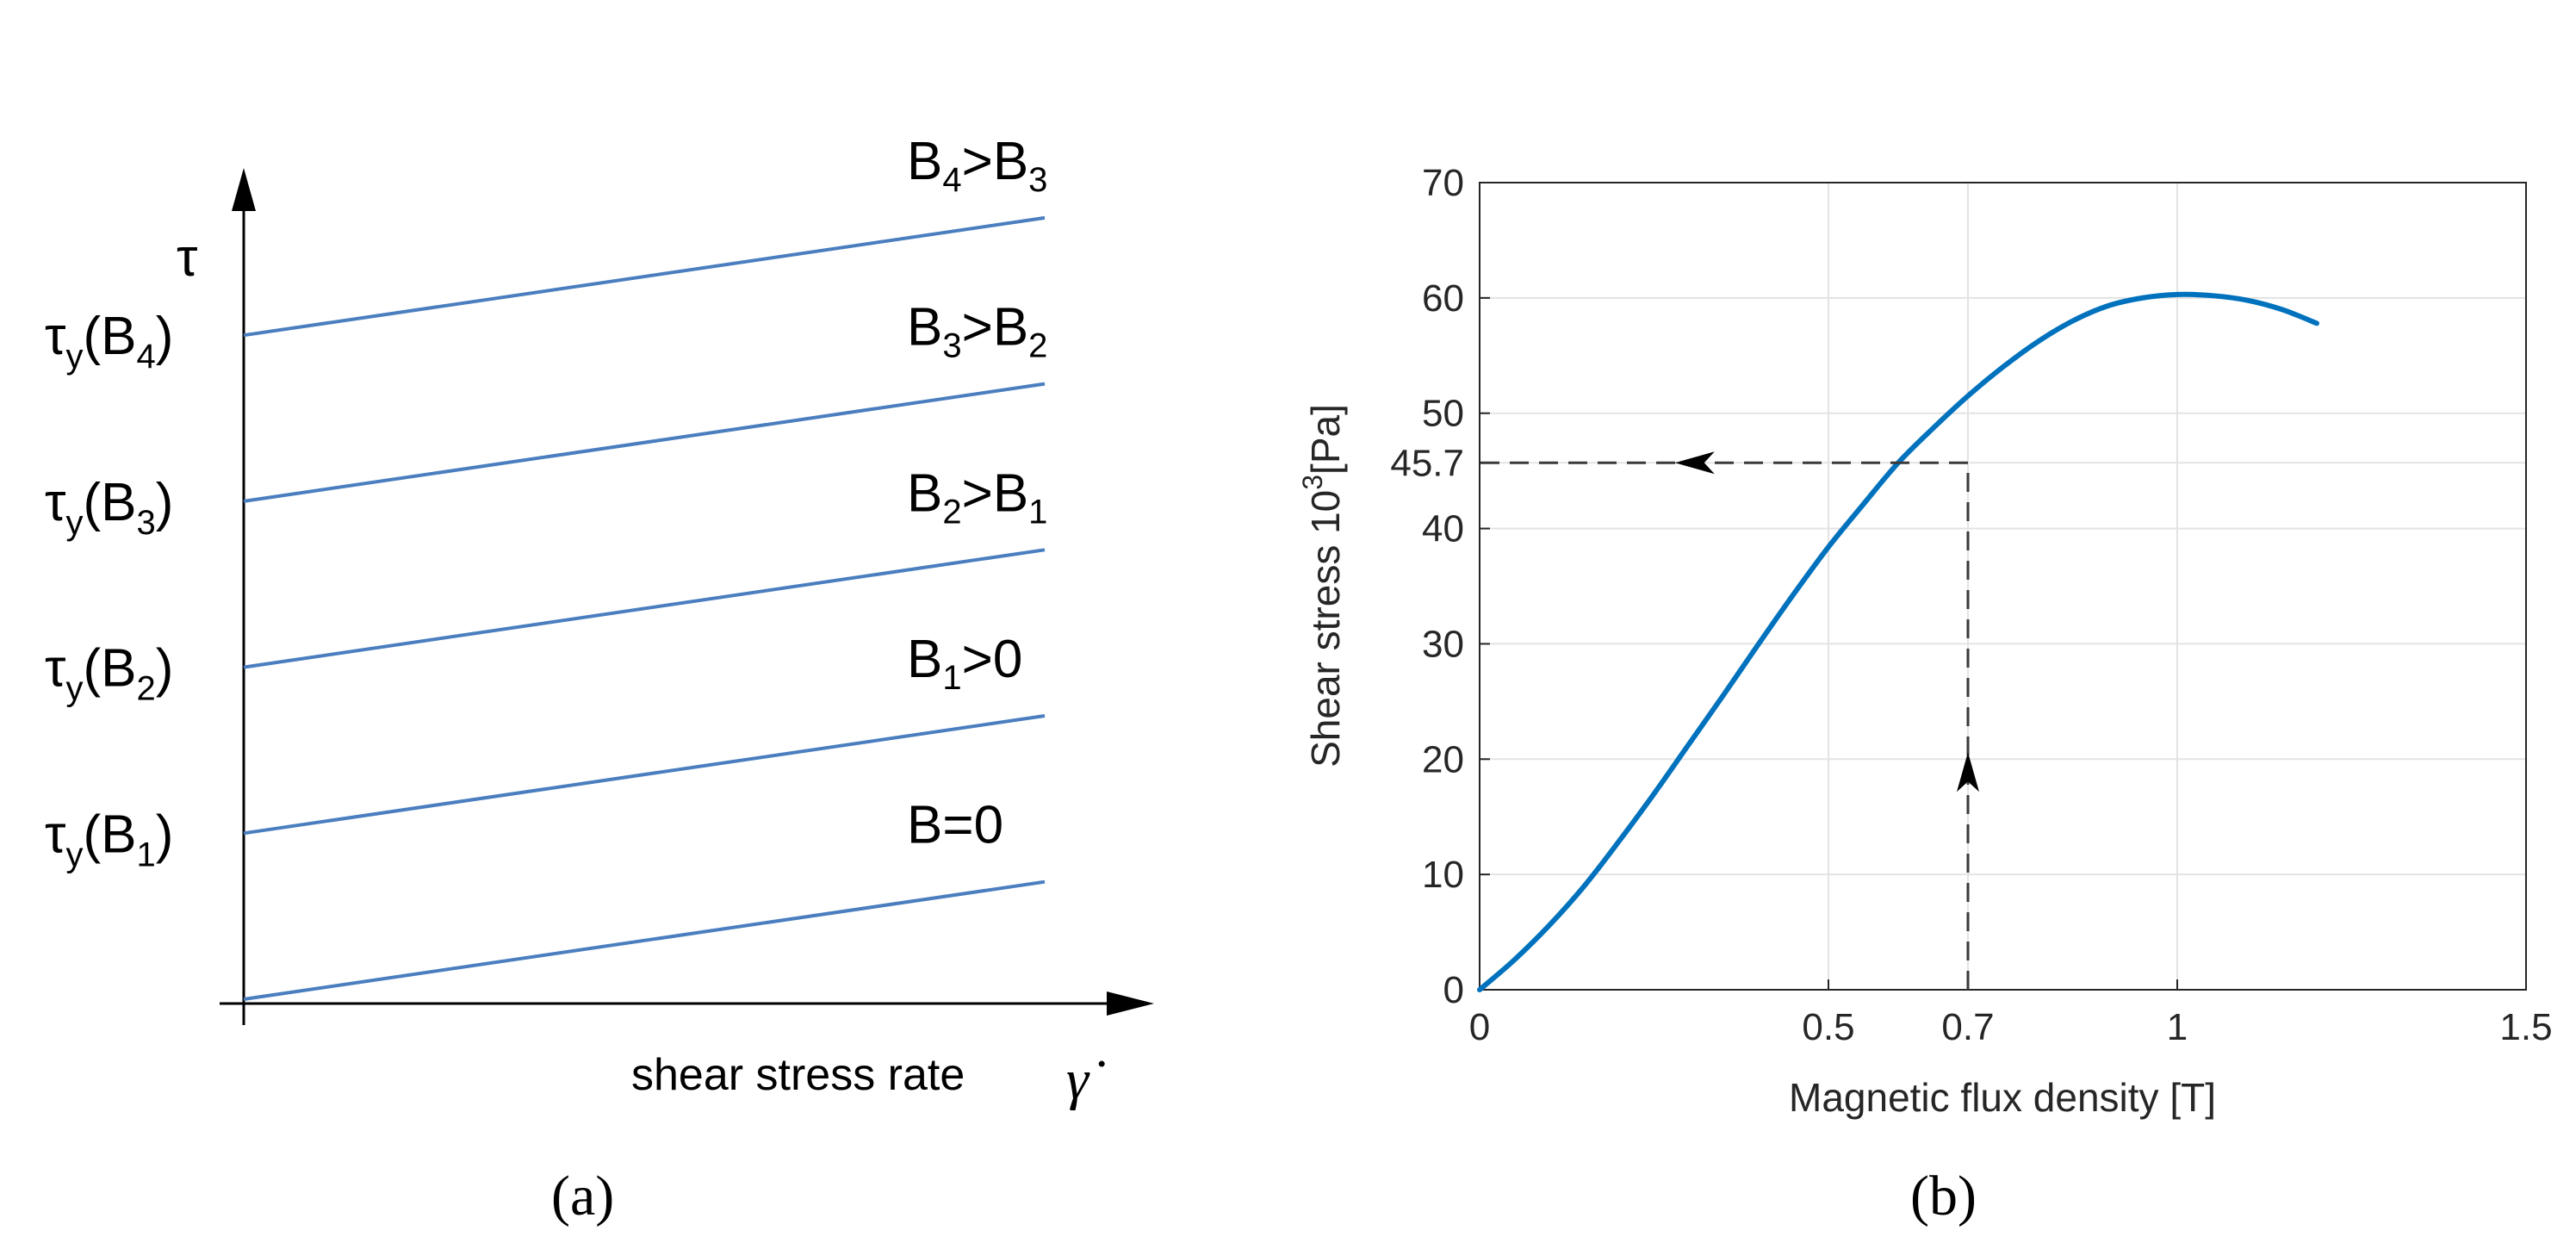  Describe the element at coordinates (1480, 1027) in the screenshot. I see `panel-b-x-tick-label-0: 0` at that location.